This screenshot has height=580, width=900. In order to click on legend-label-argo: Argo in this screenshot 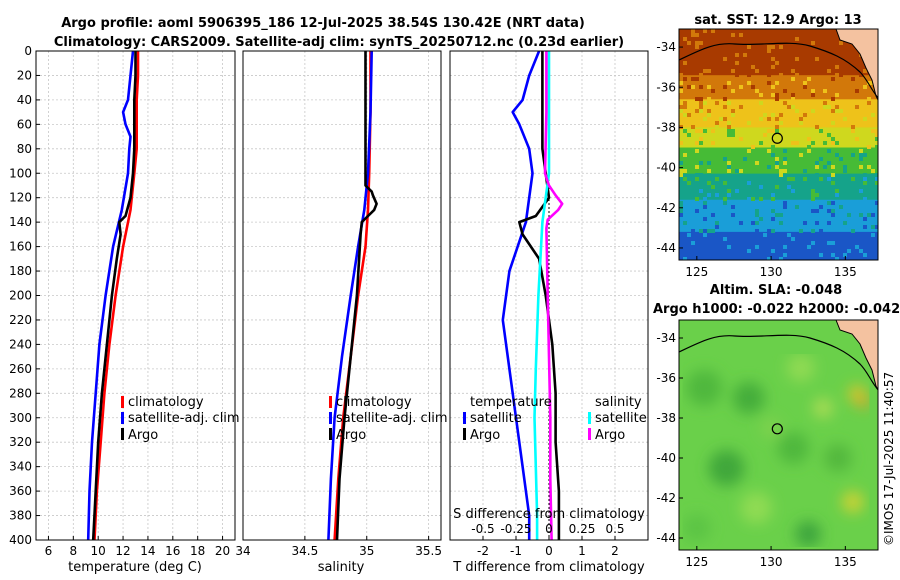, I will do `click(351, 435)`.